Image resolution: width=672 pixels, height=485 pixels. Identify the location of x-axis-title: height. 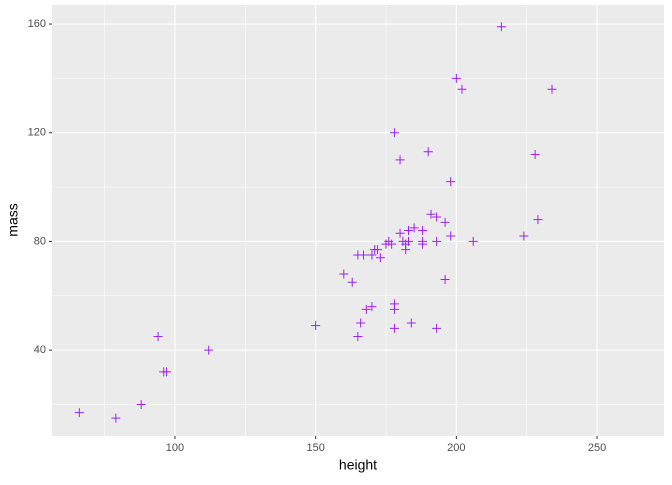
(358, 465).